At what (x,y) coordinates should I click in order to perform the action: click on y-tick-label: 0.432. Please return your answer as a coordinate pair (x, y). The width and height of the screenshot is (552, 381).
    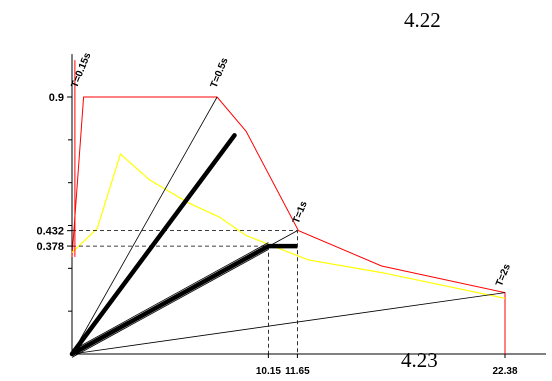
    Looking at the image, I should click on (50, 232).